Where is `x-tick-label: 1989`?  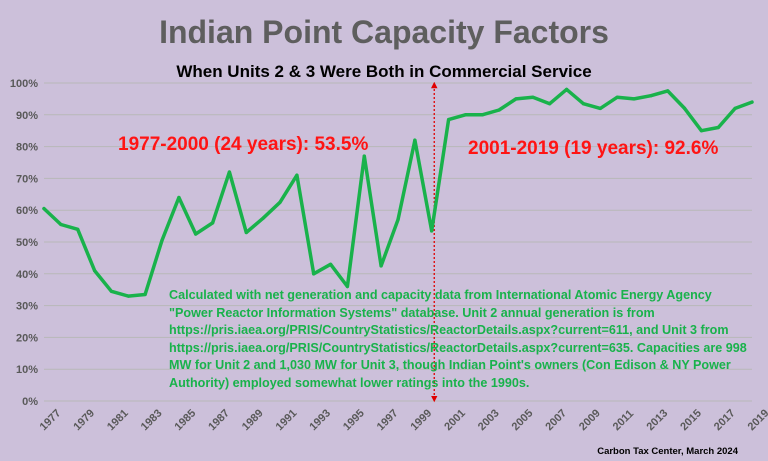 x-tick-label: 1989 is located at coordinates (253, 420).